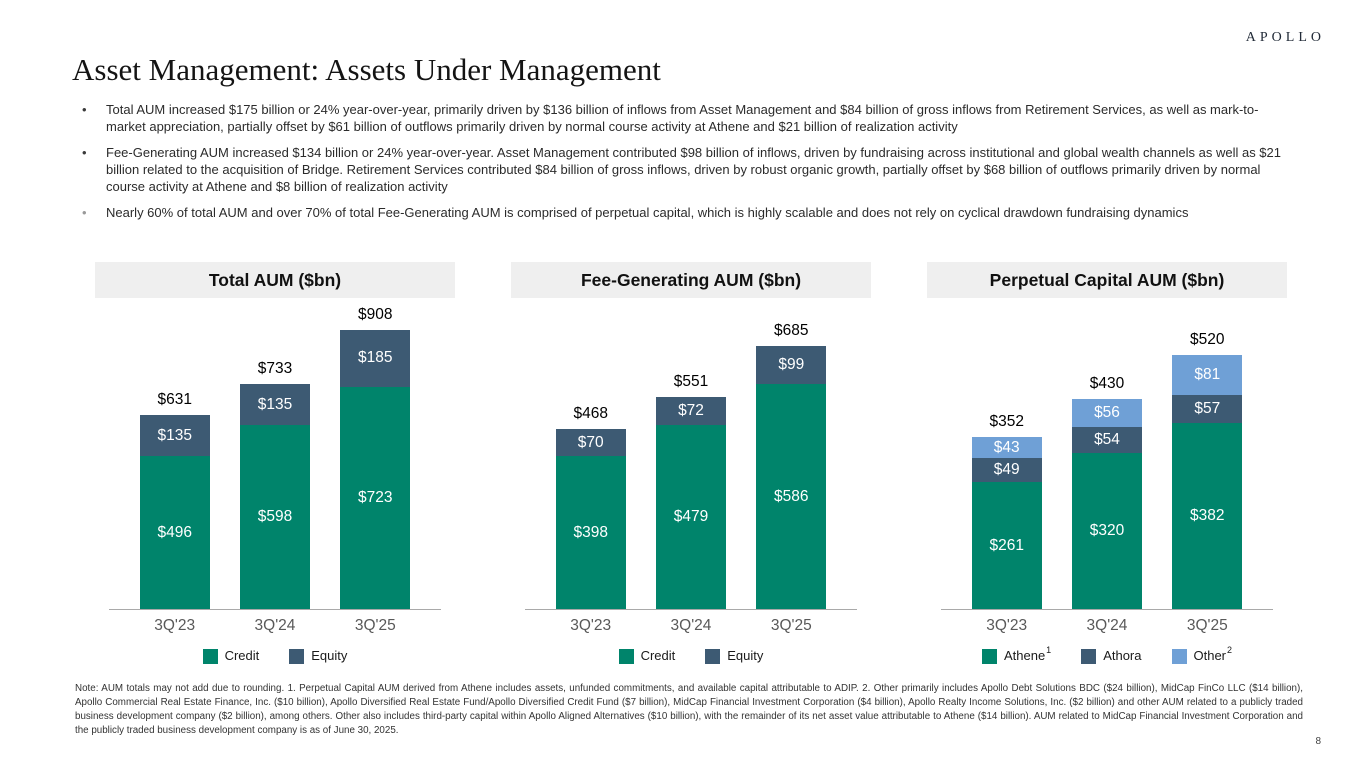 This screenshot has width=1365, height=768. I want to click on bar-column: $733 $135 $598, so click(275, 484).